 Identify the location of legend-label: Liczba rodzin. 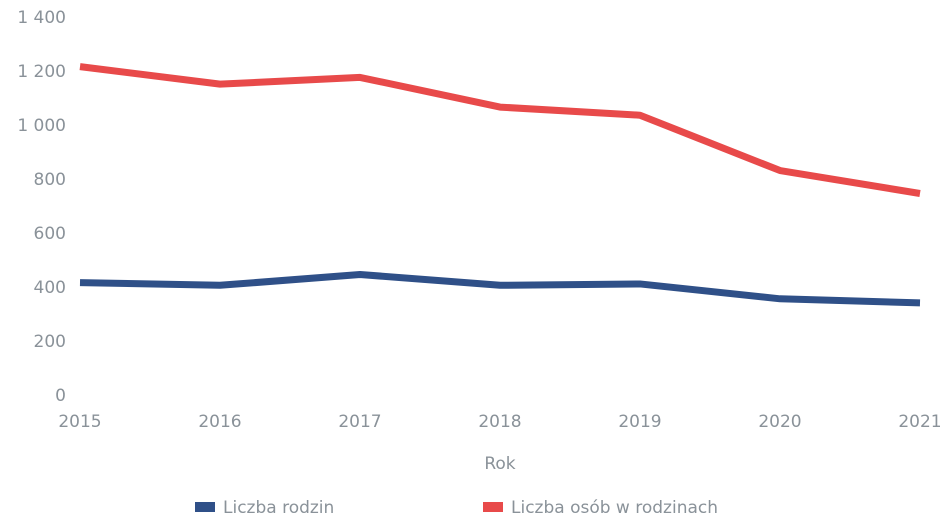
(278, 508).